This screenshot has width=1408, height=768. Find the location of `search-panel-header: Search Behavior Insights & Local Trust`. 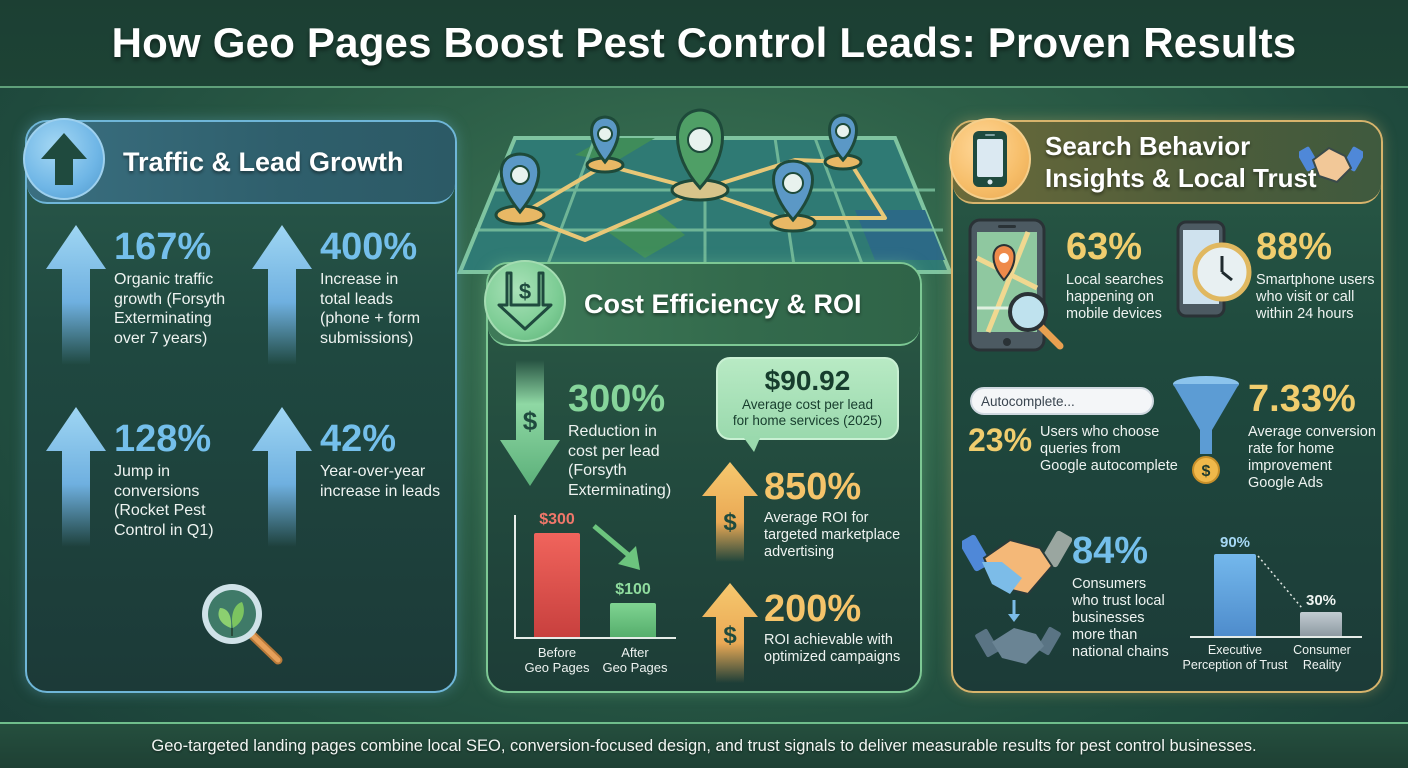

search-panel-header: Search Behavior Insights & Local Trust is located at coordinates (1165, 161).